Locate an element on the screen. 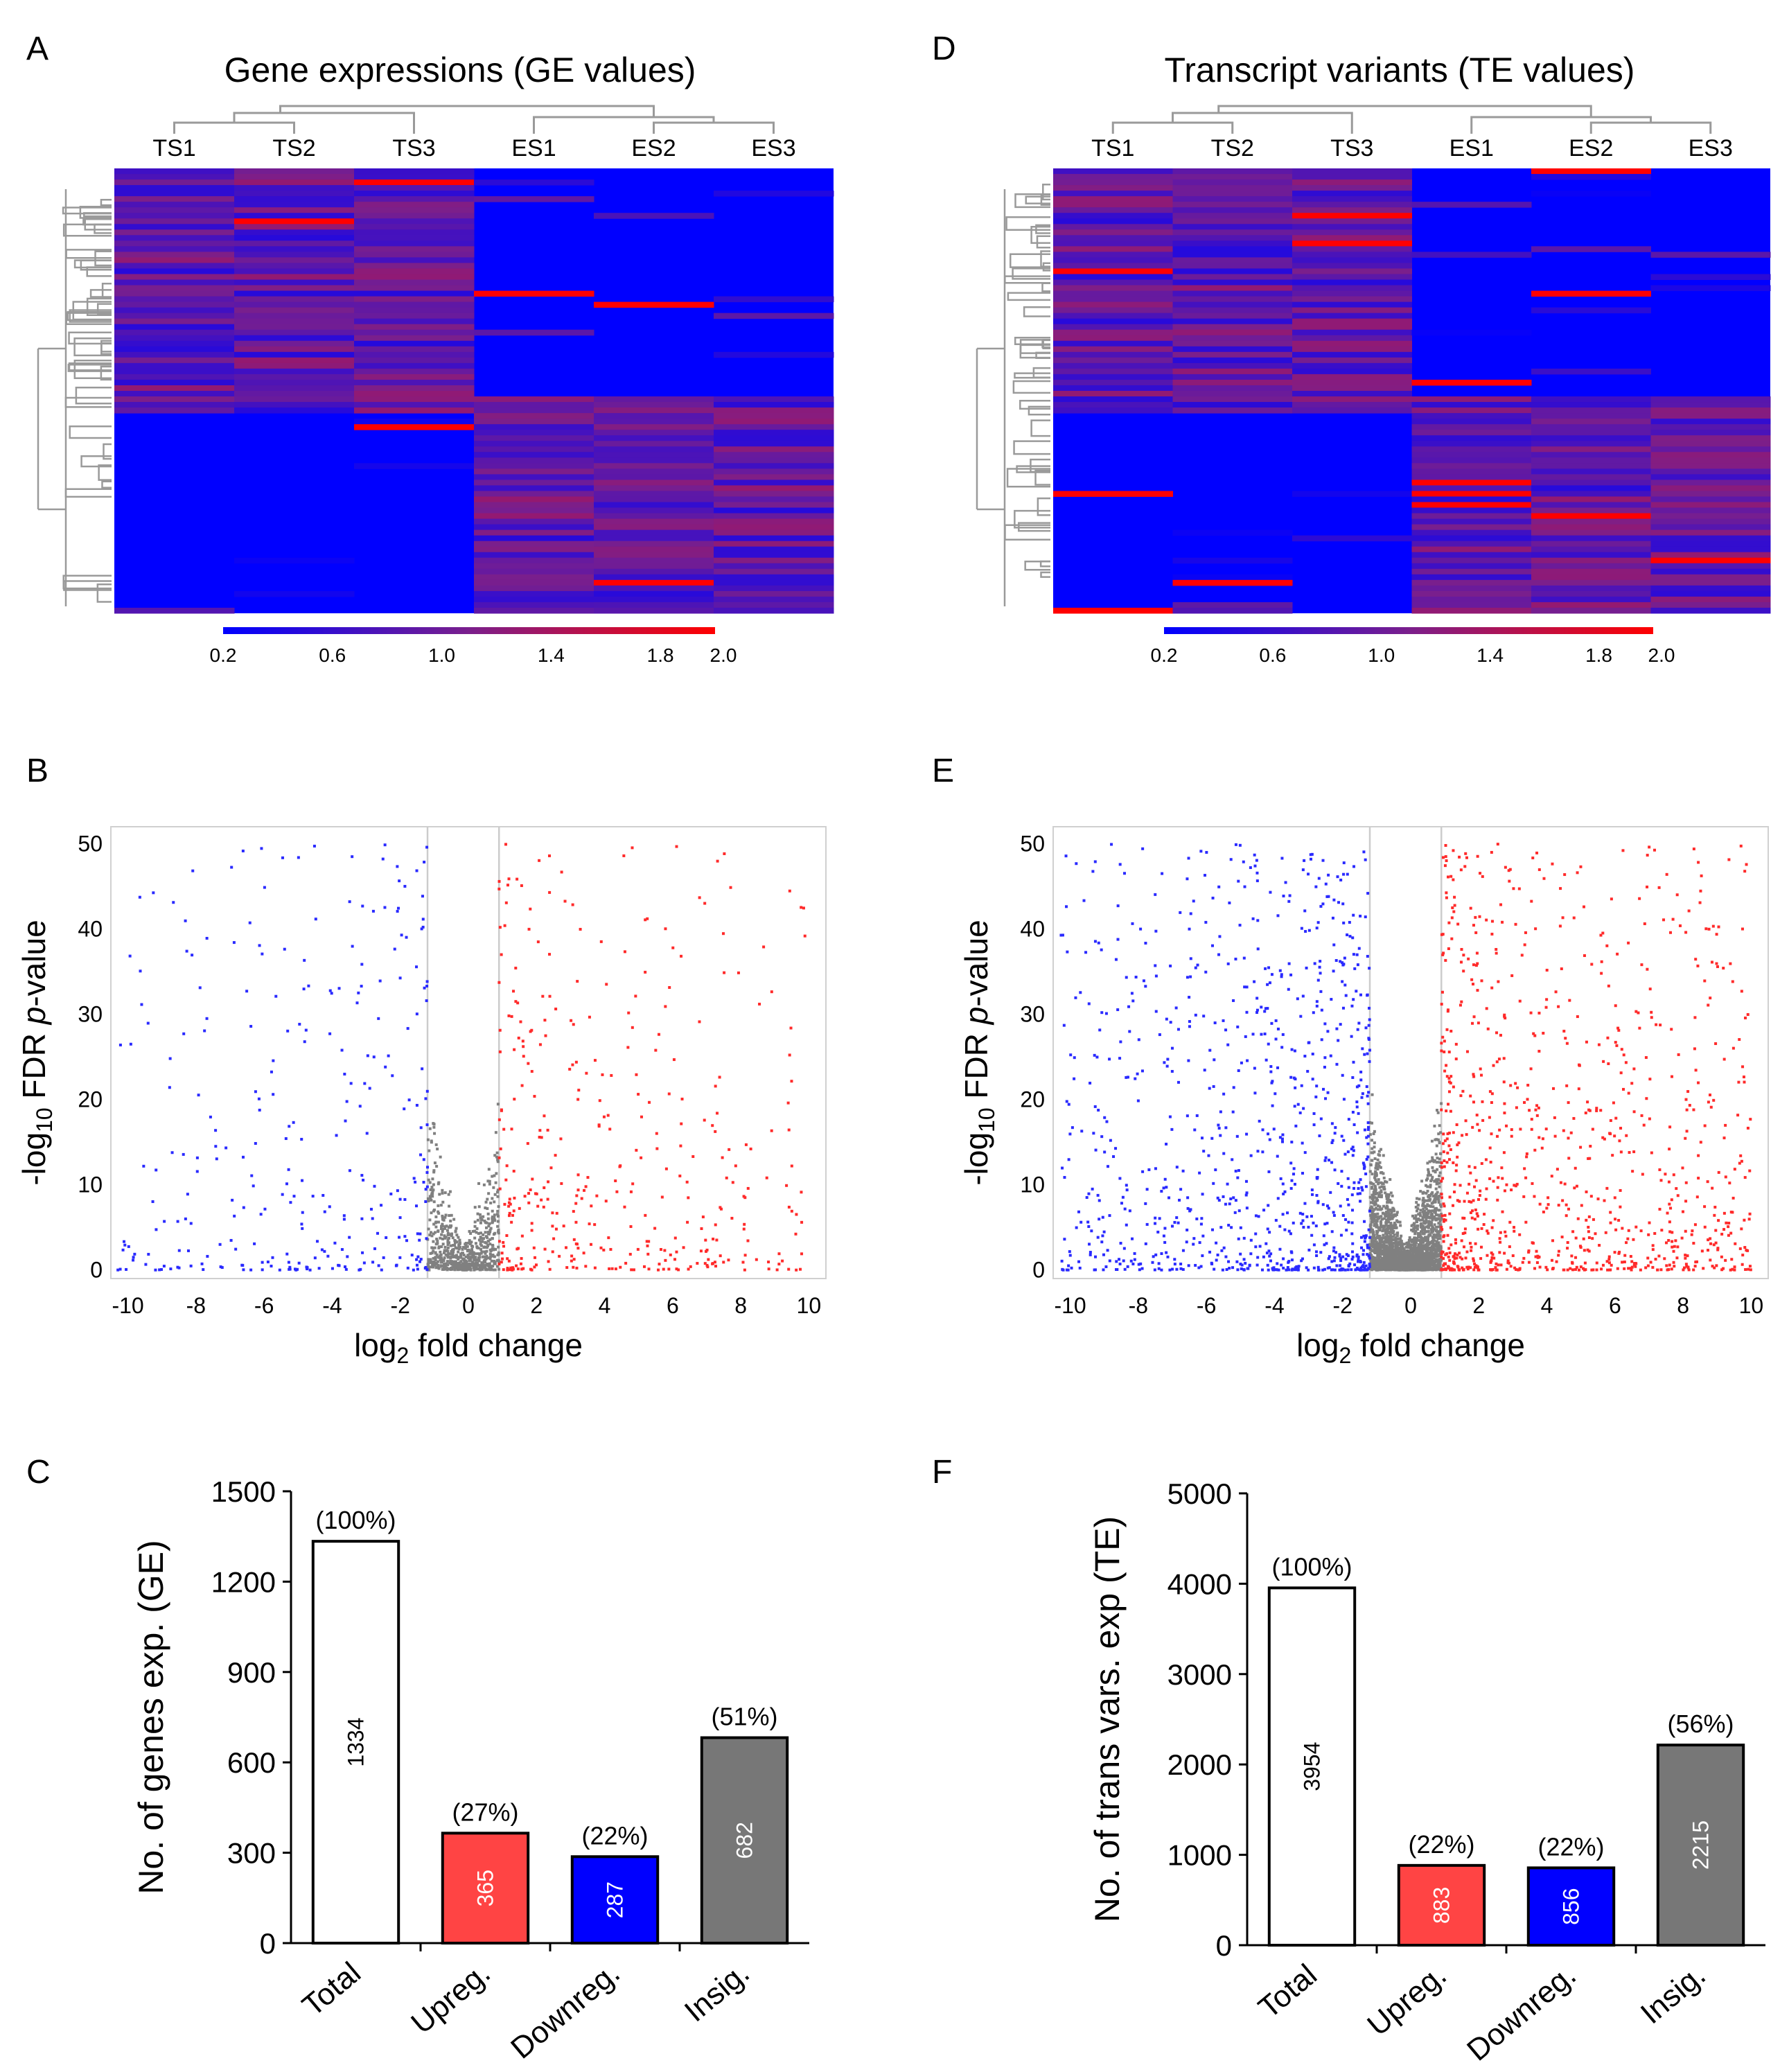 The width and height of the screenshot is (1789, 2072). y-label-mid: FDR is located at coordinates (34, 1065).